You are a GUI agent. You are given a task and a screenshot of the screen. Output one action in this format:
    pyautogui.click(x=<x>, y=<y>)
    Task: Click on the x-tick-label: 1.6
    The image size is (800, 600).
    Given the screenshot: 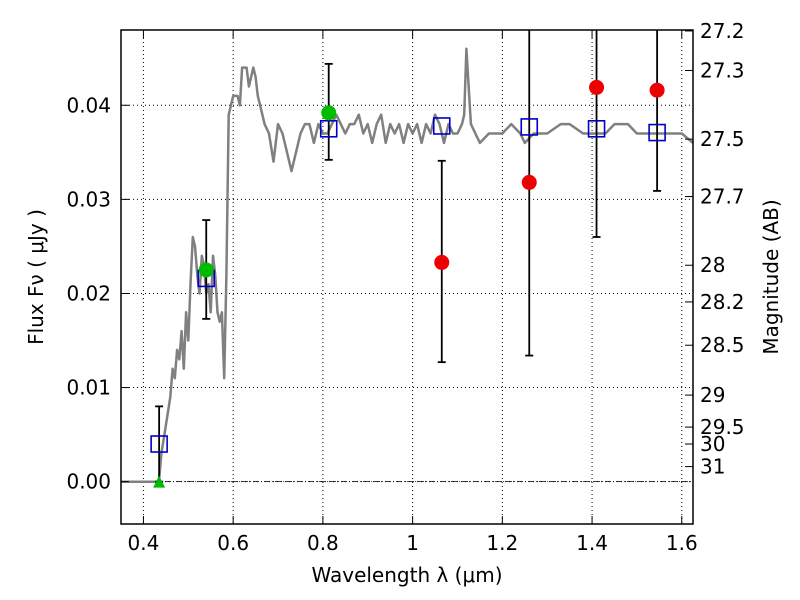 What is the action you would take?
    pyautogui.click(x=682, y=543)
    